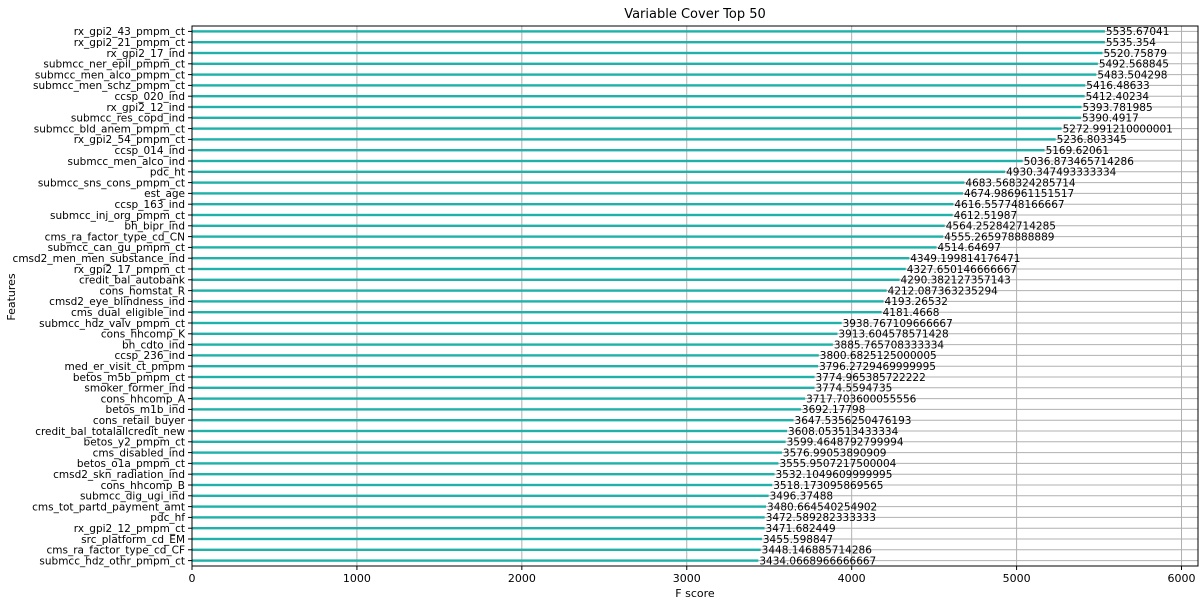  Describe the element at coordinates (150, 97) in the screenshot. I see `y-tick-label: ccsp_020_ind` at that location.